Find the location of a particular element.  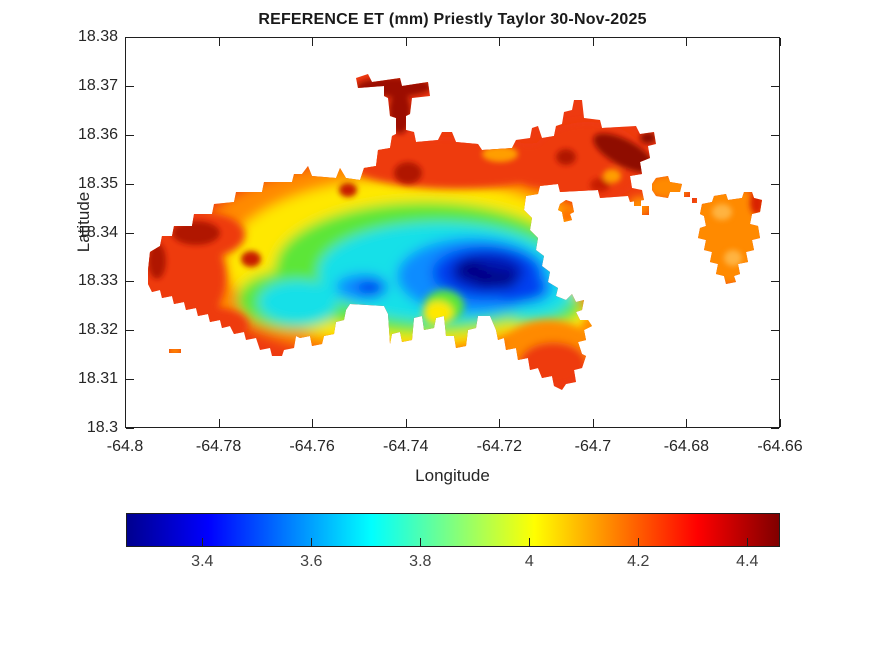

x-tick-label: -64.78 is located at coordinates (218, 446).